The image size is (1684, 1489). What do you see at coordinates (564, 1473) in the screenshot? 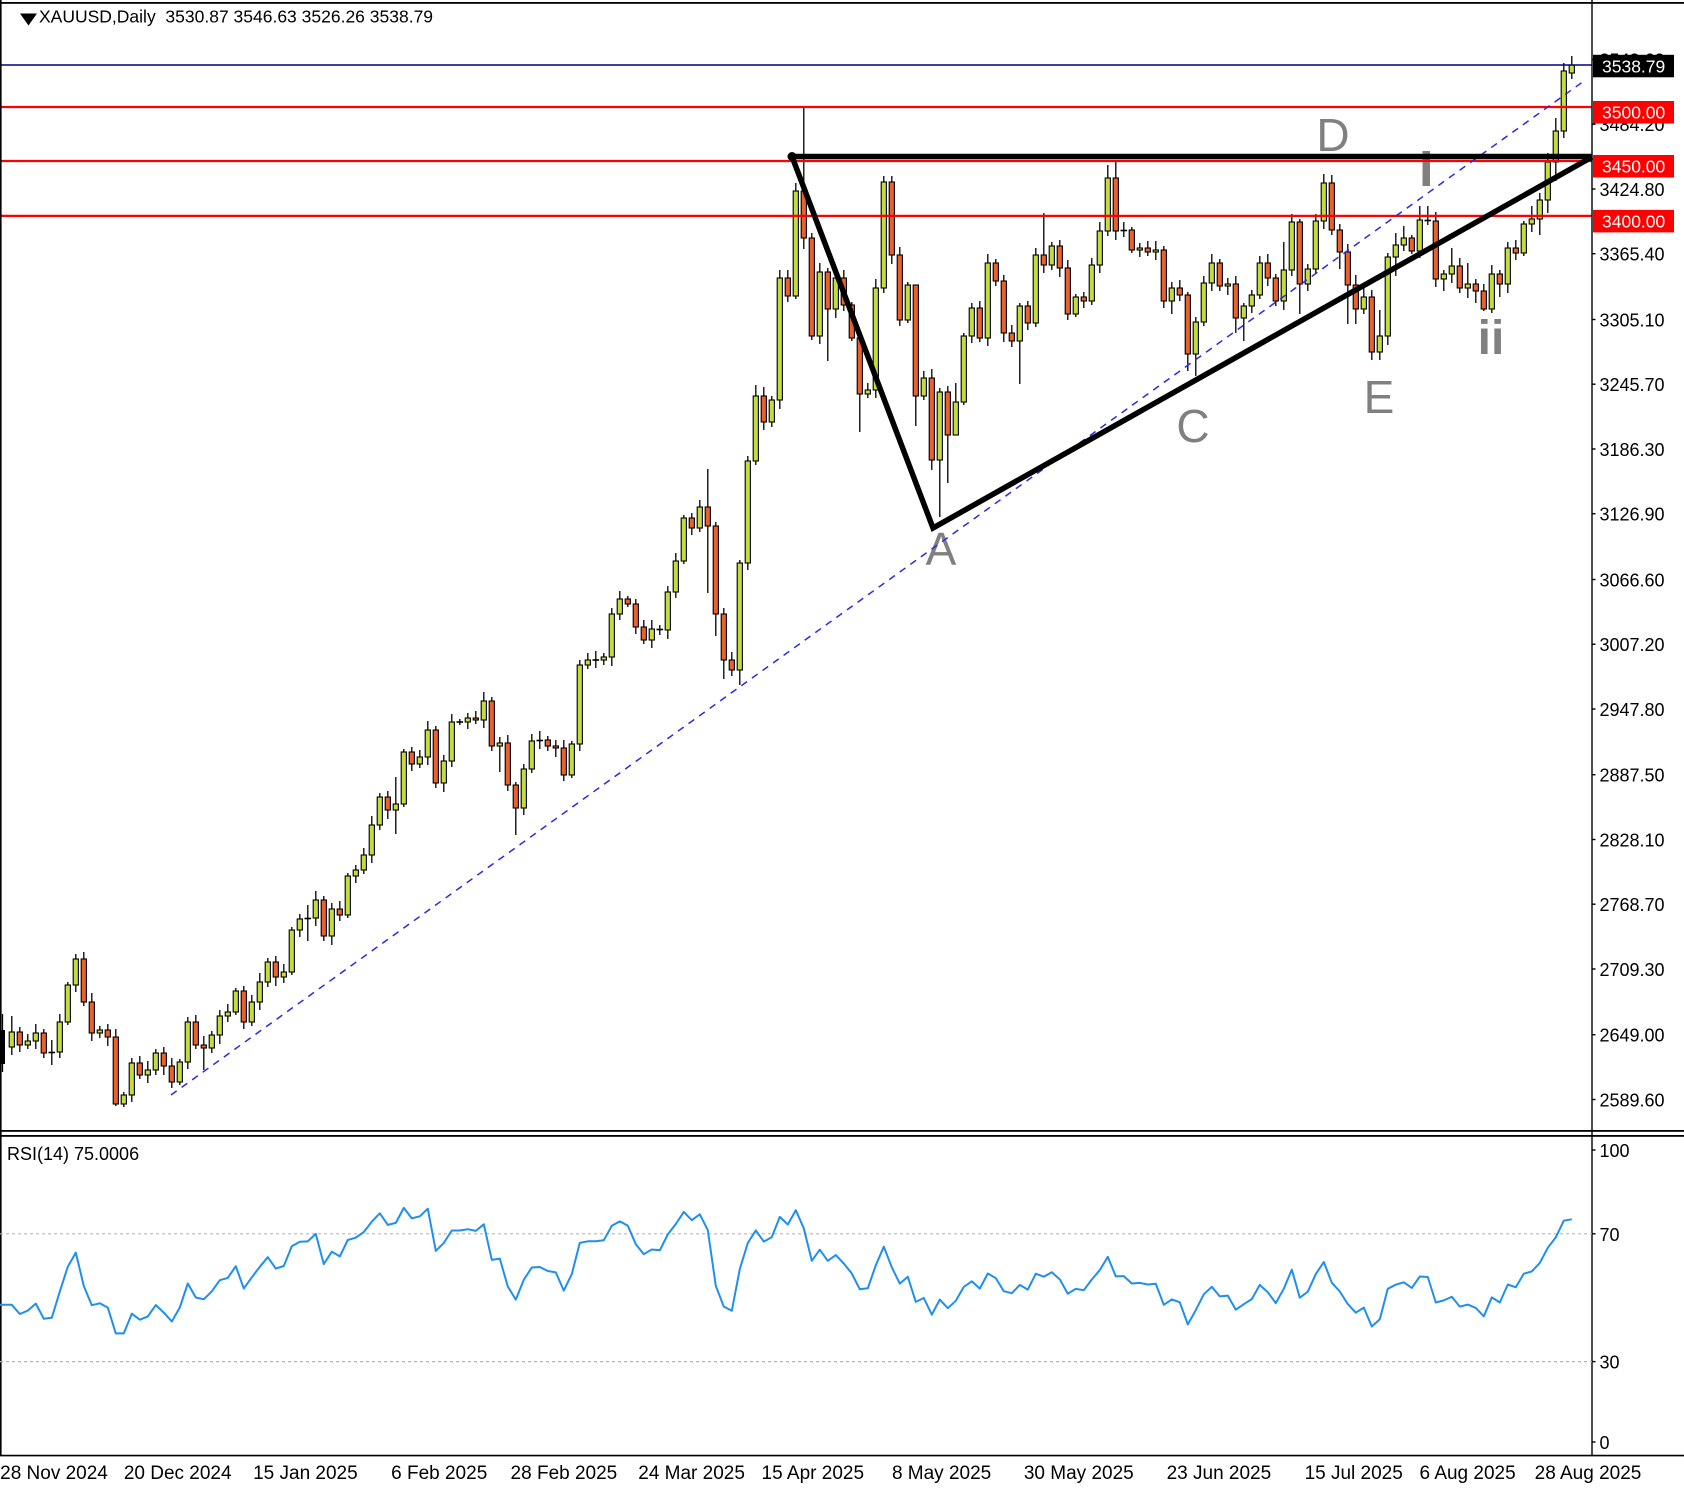
I see `svg-text: 28 Feb 2025` at bounding box center [564, 1473].